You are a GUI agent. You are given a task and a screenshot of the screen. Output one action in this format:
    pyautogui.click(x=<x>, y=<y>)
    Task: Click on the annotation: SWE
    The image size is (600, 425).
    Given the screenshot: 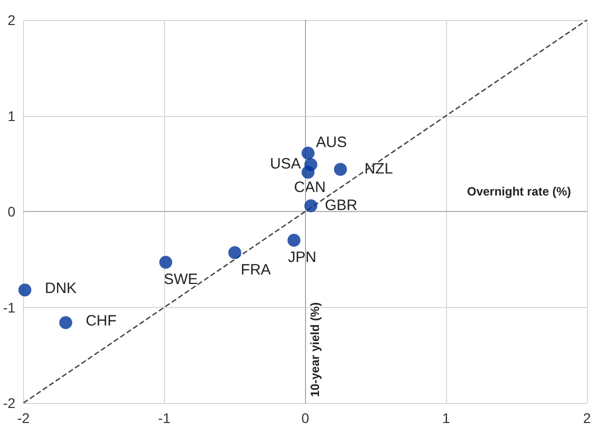 What is the action you would take?
    pyautogui.click(x=181, y=279)
    